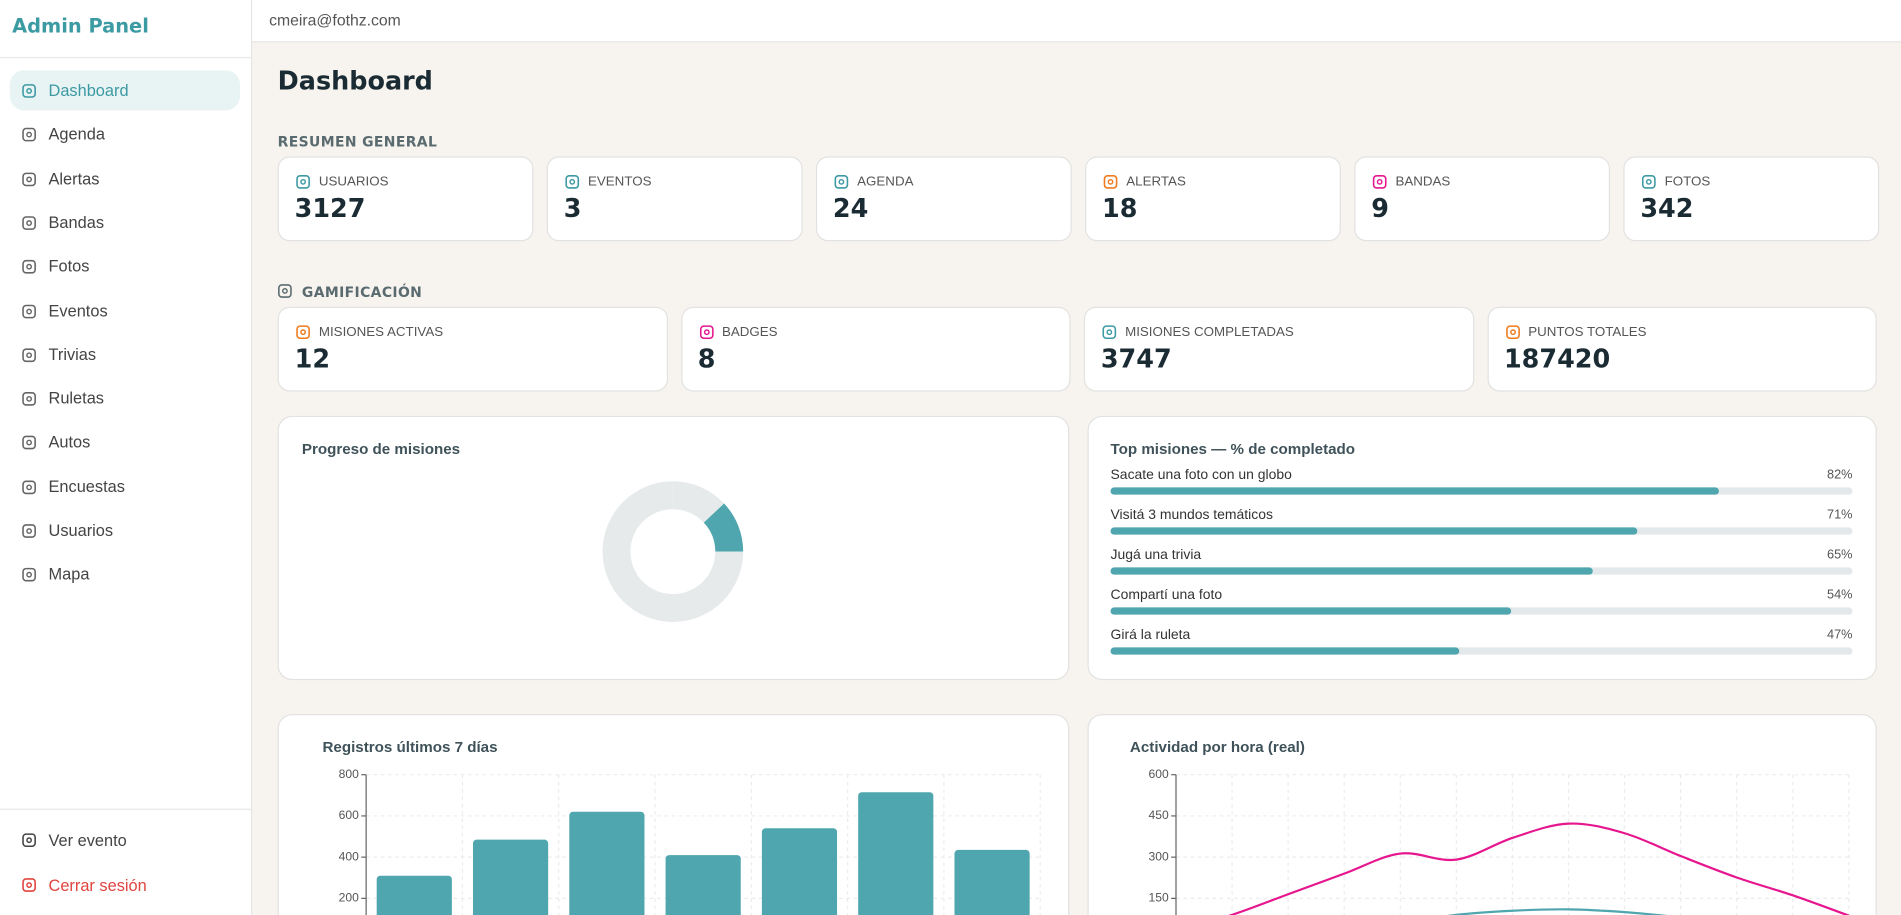 Image resolution: width=1901 pixels, height=915 pixels. What do you see at coordinates (619, 182) in the screenshot?
I see `stat-label: EVENTOS` at bounding box center [619, 182].